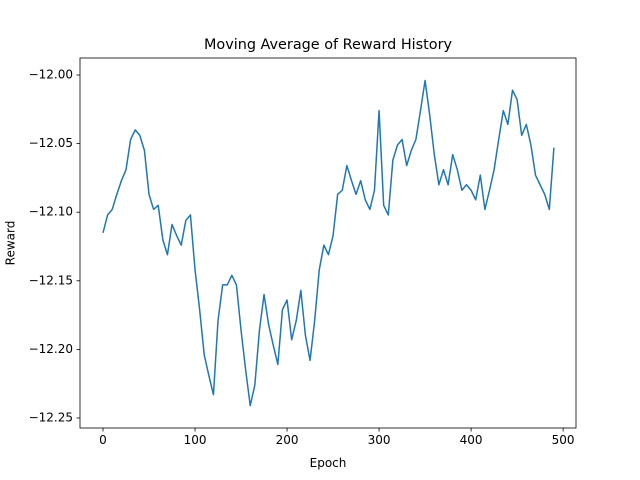 The height and width of the screenshot is (480, 640). What do you see at coordinates (379, 440) in the screenshot?
I see `x-tick-label: 300` at bounding box center [379, 440].